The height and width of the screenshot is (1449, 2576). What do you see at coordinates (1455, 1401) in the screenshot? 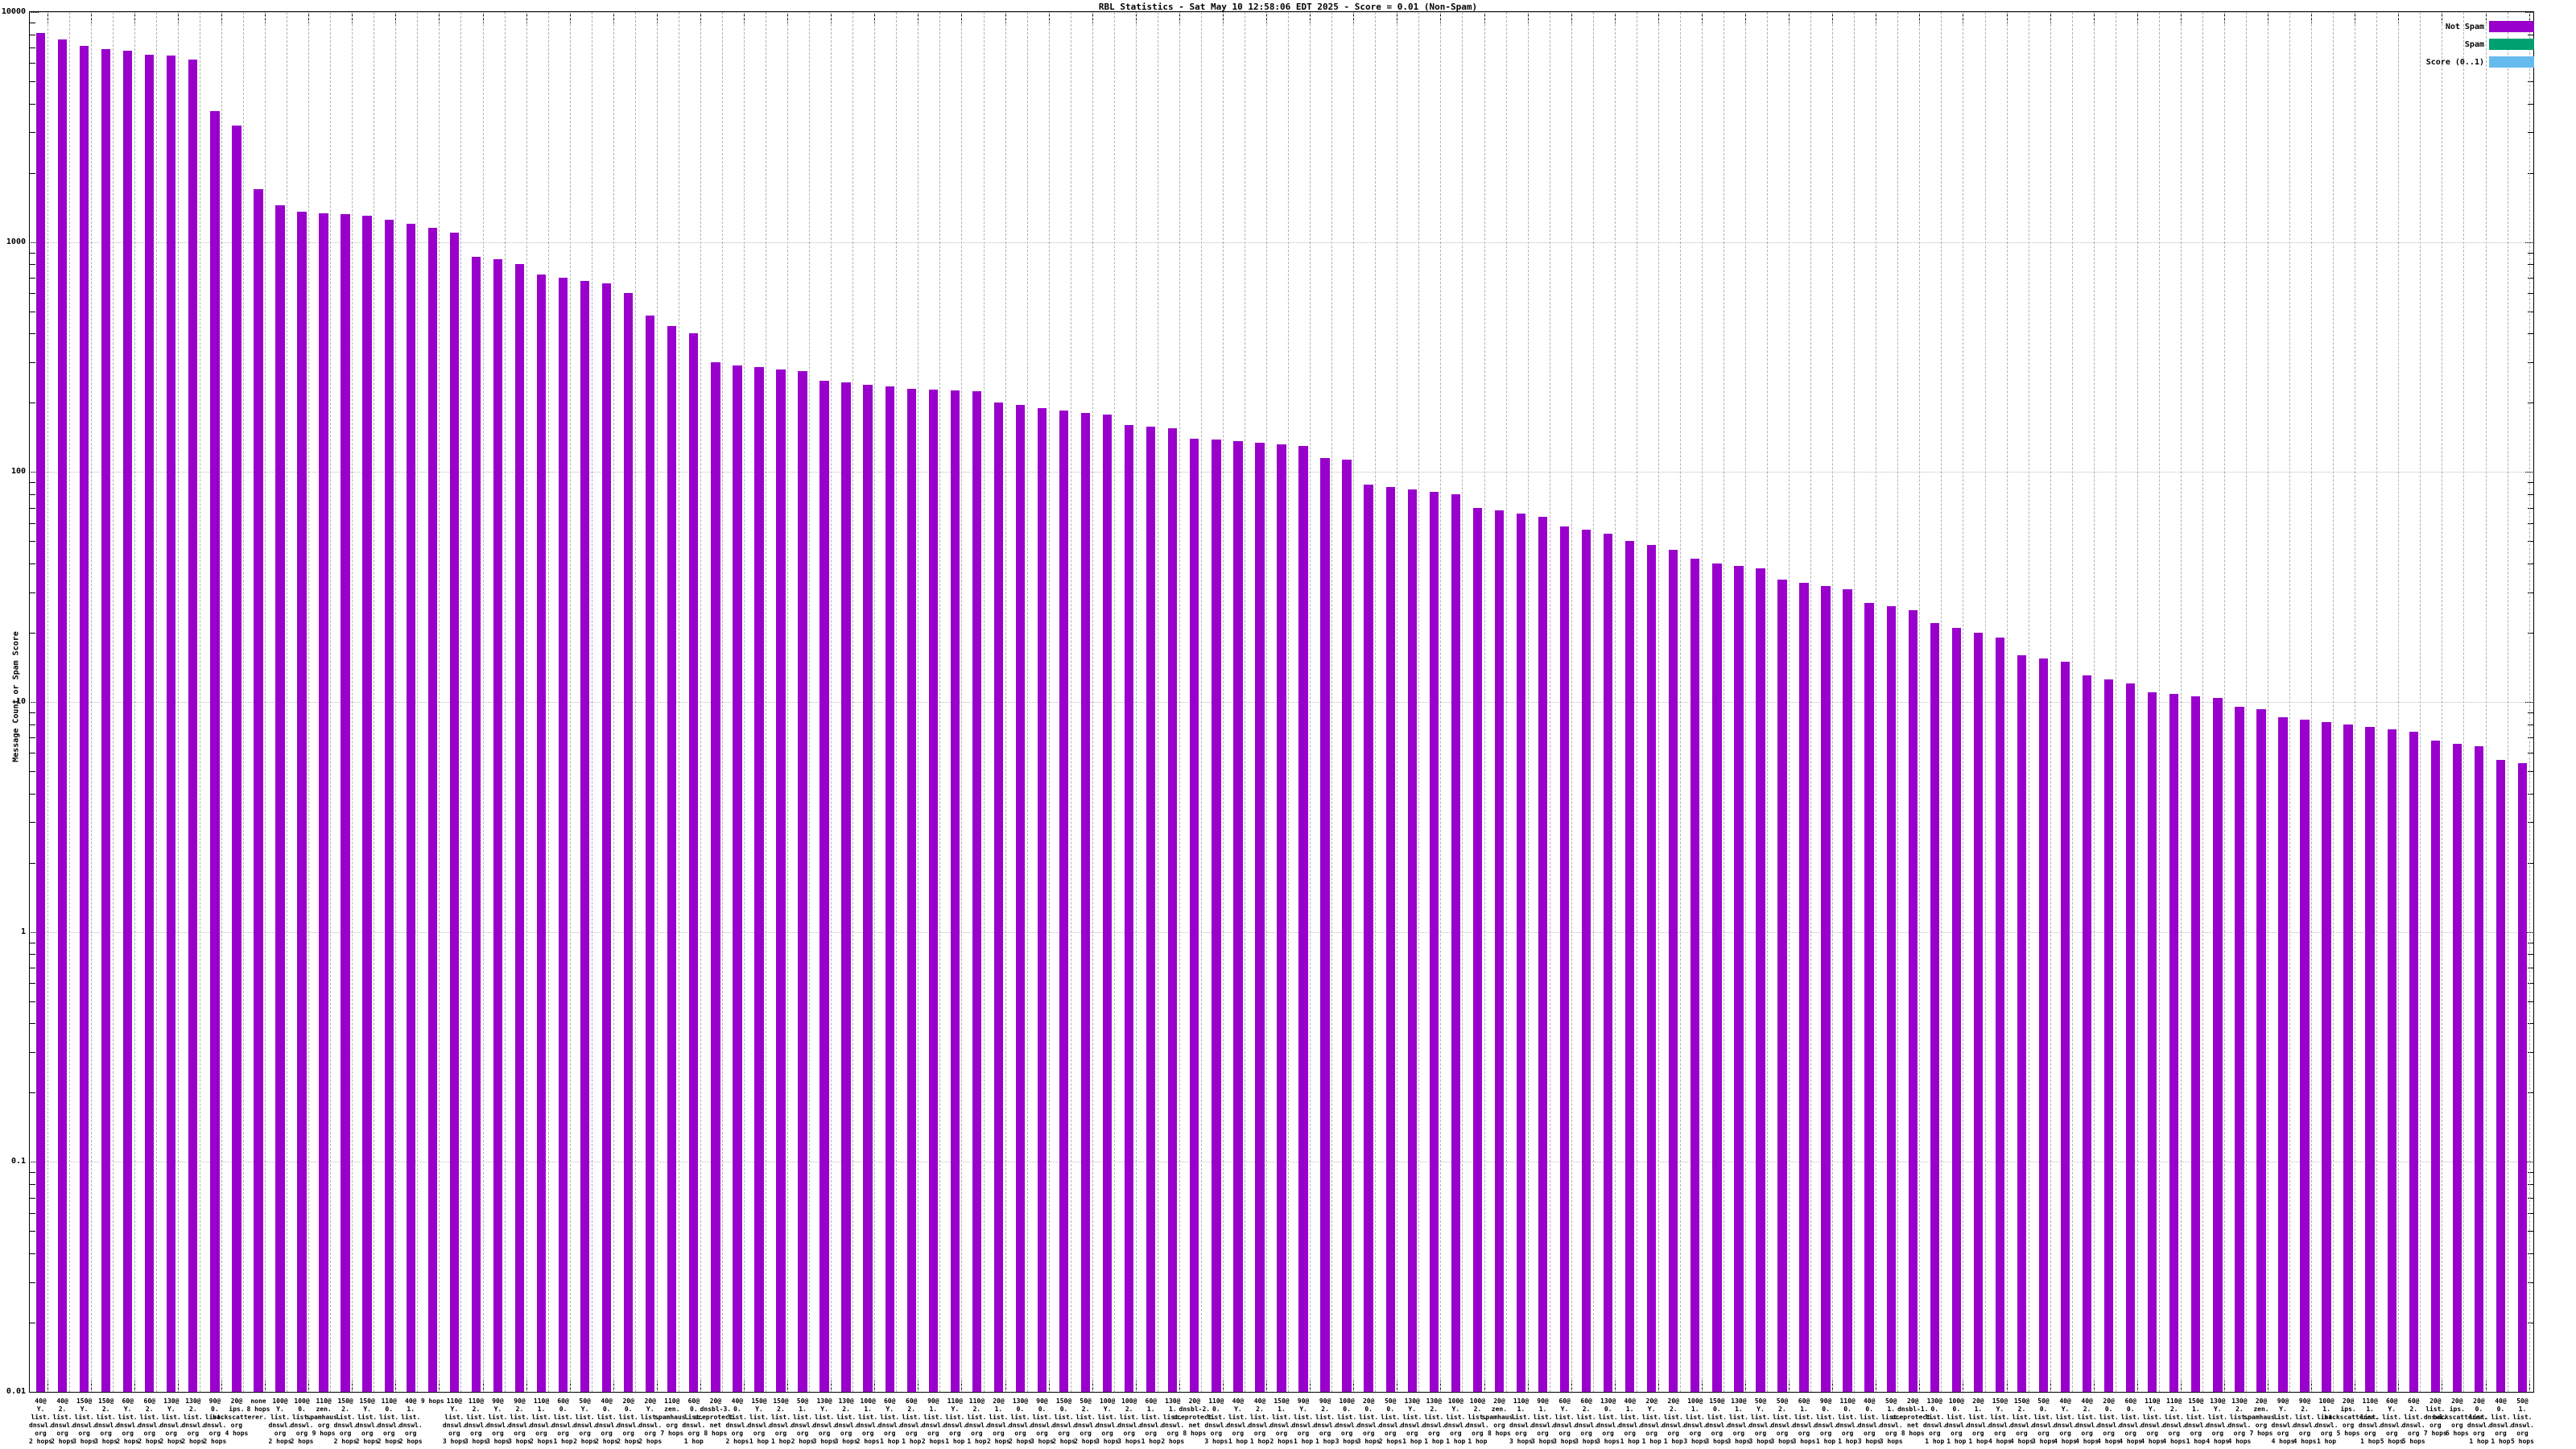
I see `x-axis-label-line: 100@` at bounding box center [1455, 1401].